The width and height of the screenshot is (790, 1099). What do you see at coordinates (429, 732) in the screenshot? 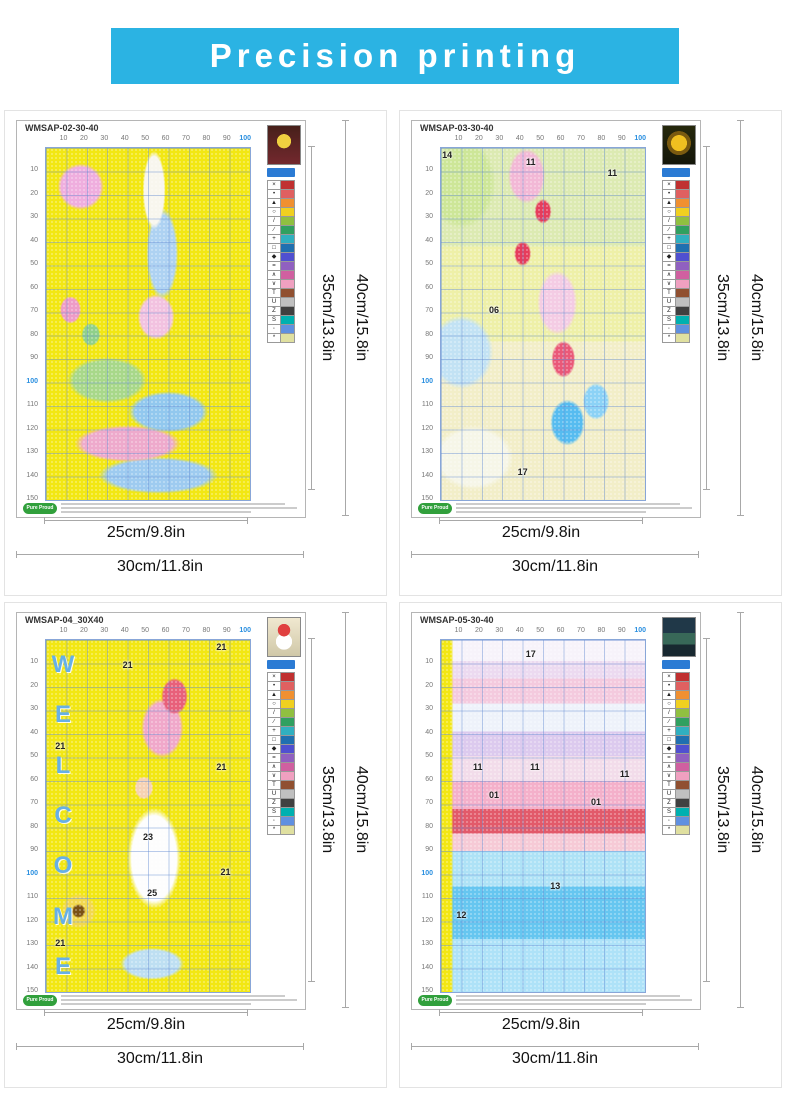
I see `ruler-number: 40` at bounding box center [429, 732].